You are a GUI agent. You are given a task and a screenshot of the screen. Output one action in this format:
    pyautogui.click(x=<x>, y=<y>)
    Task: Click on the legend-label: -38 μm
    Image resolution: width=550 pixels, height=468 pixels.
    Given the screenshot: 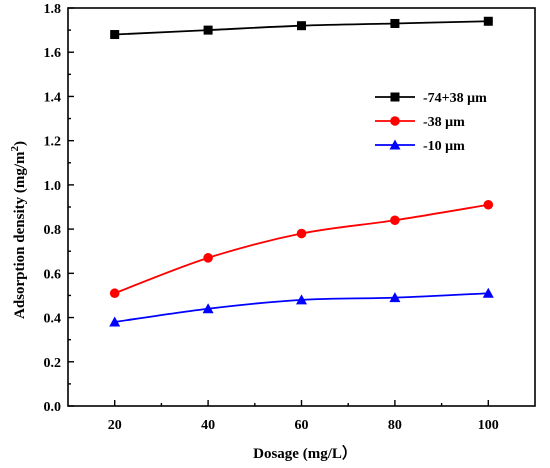 What is the action you would take?
    pyautogui.click(x=444, y=122)
    